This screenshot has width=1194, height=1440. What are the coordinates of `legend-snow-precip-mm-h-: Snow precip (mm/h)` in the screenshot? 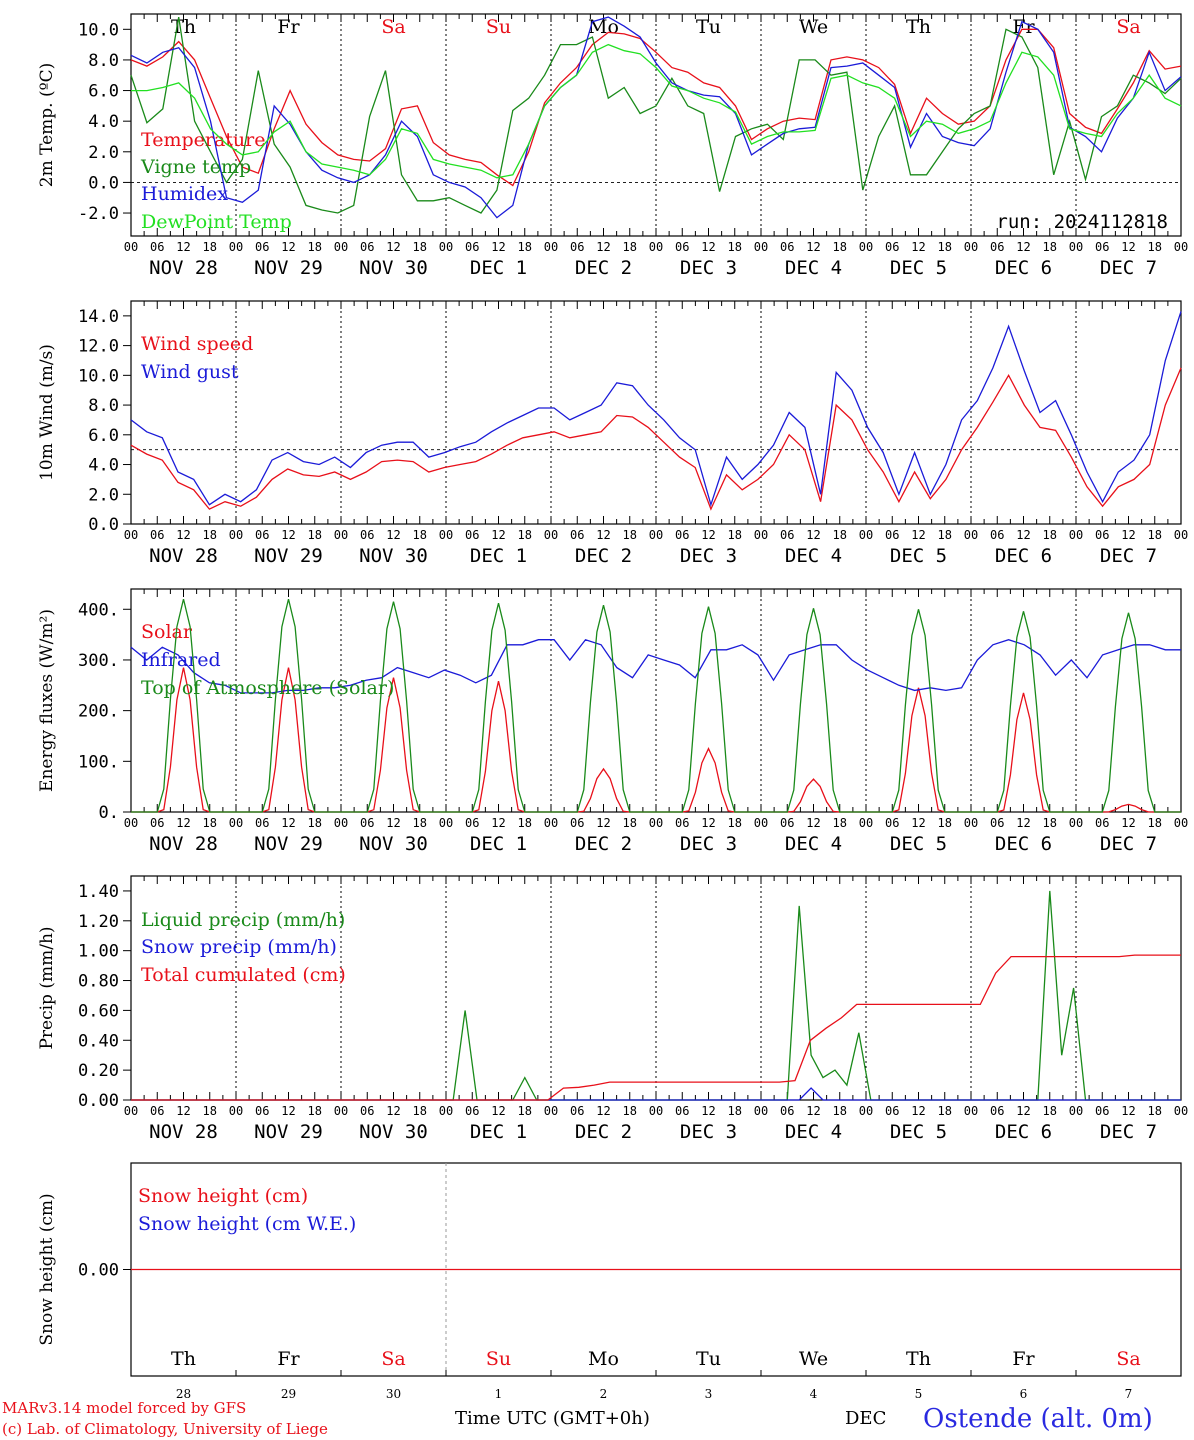 It's located at (239, 947).